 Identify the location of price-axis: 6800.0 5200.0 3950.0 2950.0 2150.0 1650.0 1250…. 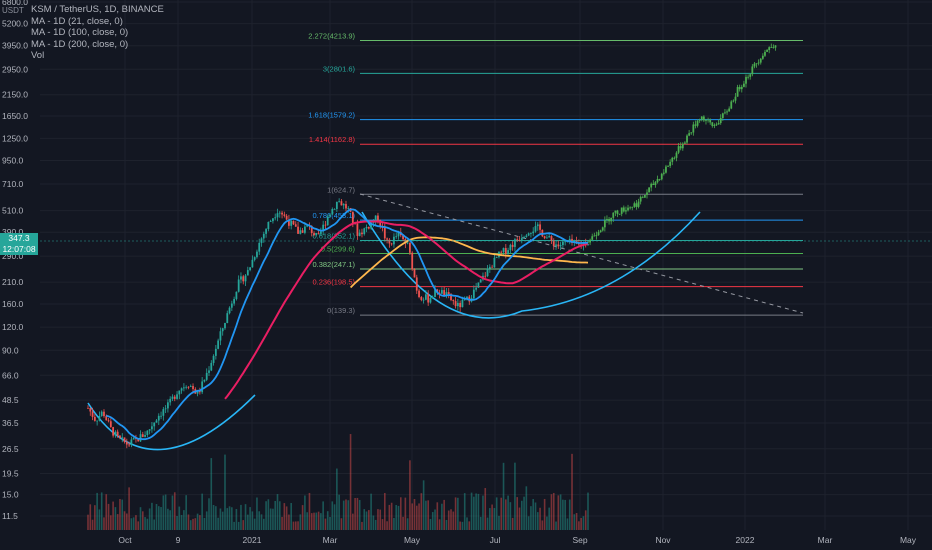
(15, 260).